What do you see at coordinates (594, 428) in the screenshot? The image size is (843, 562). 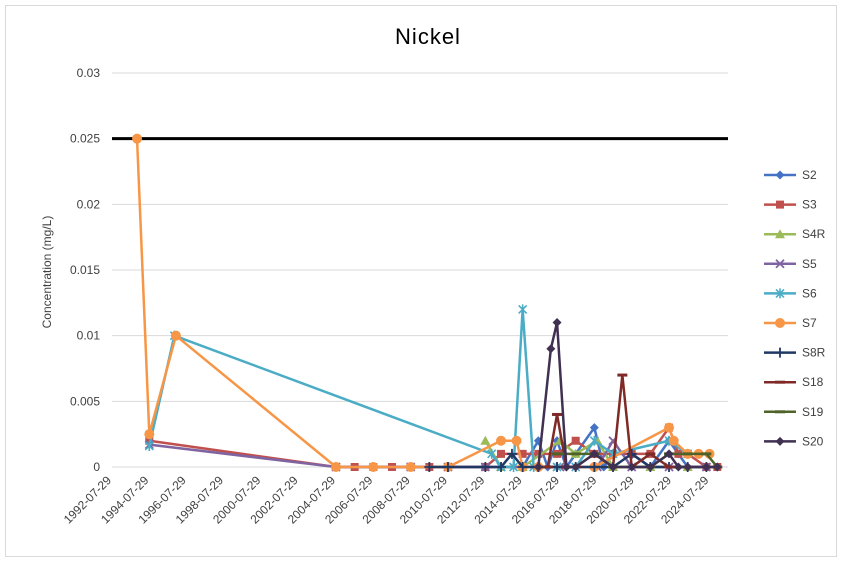 I see `data-point-s2` at bounding box center [594, 428].